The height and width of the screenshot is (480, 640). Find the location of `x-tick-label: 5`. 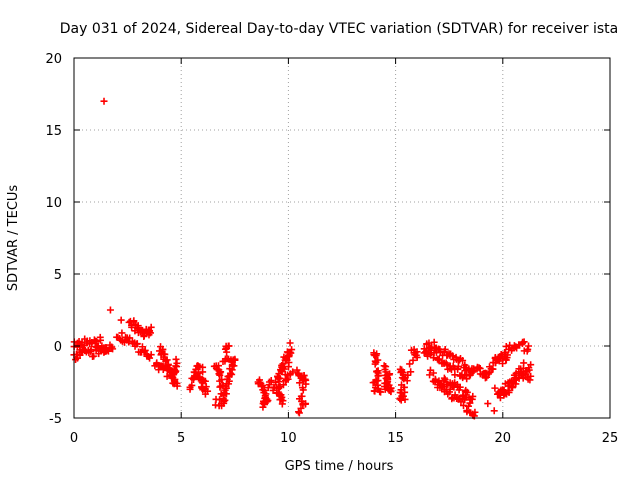

x-tick-label: 5 is located at coordinates (181, 438).